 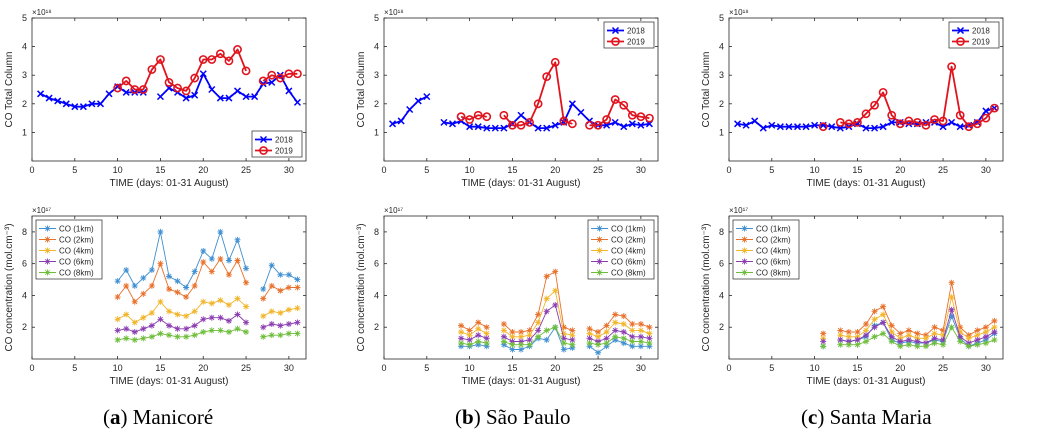 What do you see at coordinates (169, 183) in the screenshot?
I see `x-axis-label: TIME (days: 01-31 August)` at bounding box center [169, 183].